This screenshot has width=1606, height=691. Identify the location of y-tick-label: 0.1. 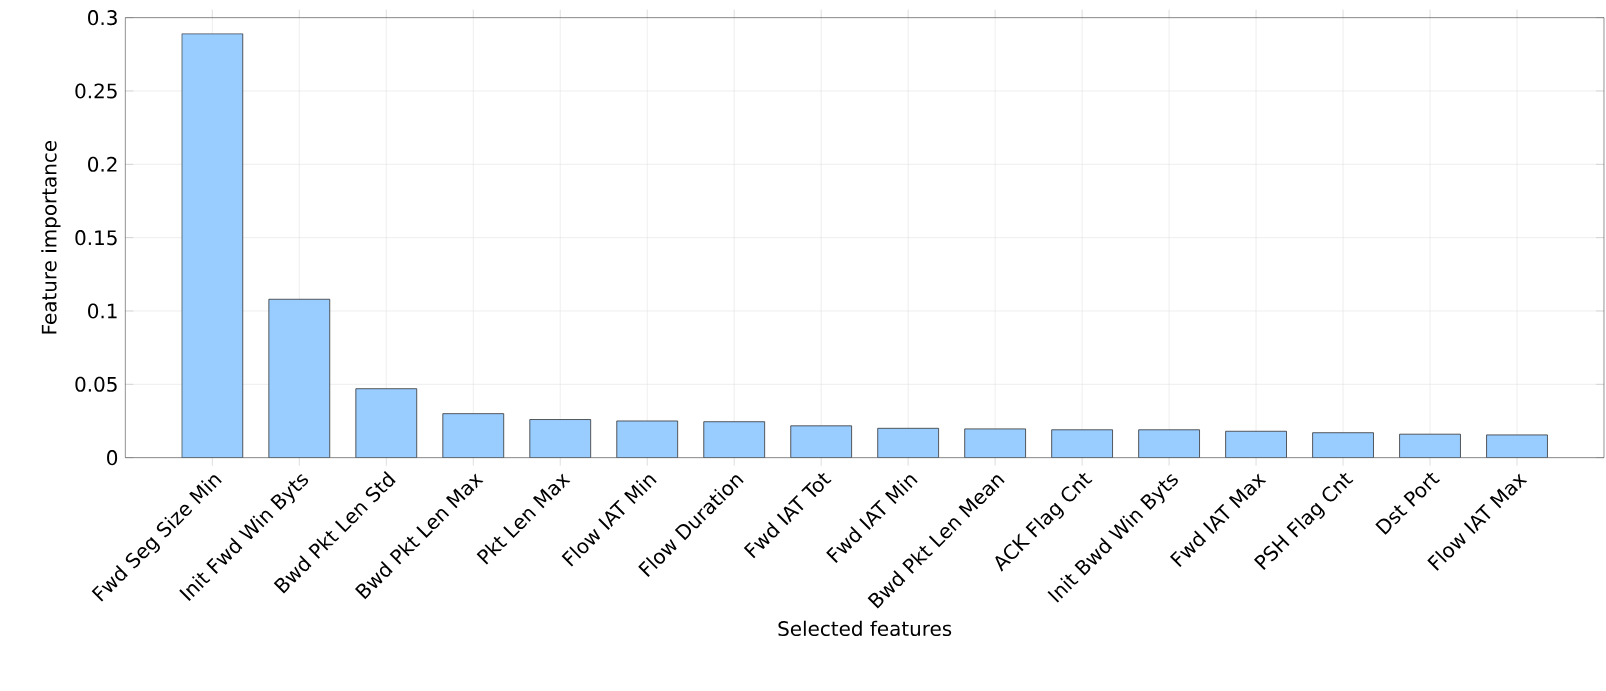
(102, 311).